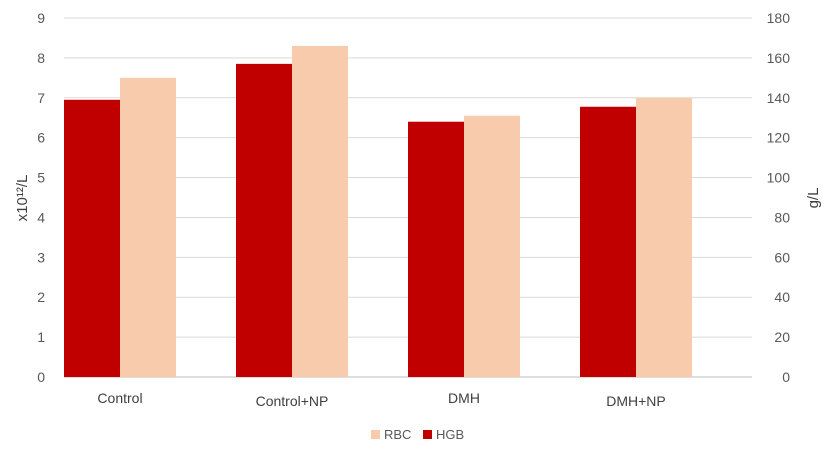 Image resolution: width=825 pixels, height=449 pixels. What do you see at coordinates (375, 434) in the screenshot?
I see `legend-swatch-rbc` at bounding box center [375, 434].